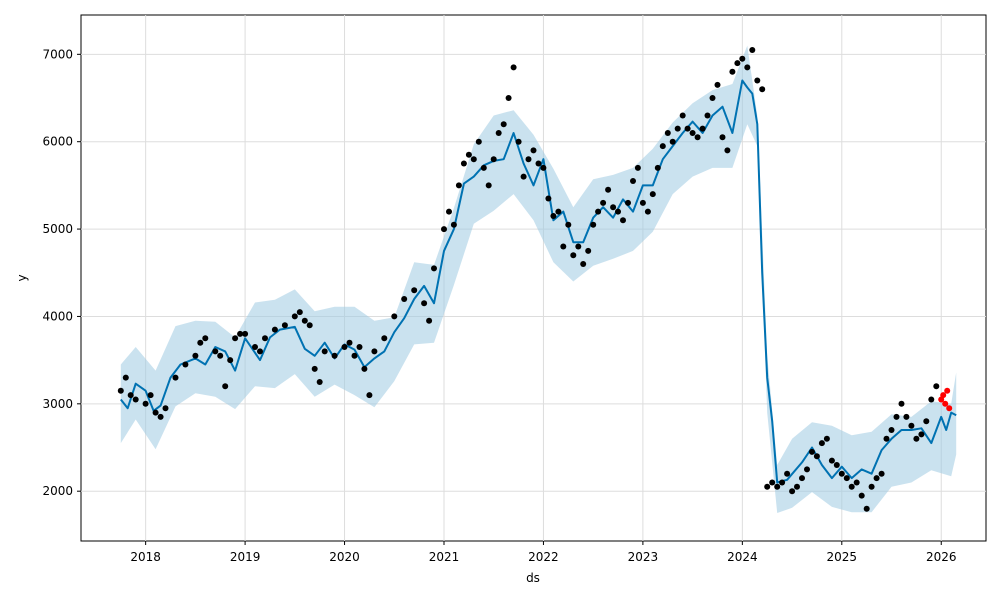 This screenshot has height=600, width=1000. Describe the element at coordinates (742, 557) in the screenshot. I see `x-tick-label: 2024` at that location.